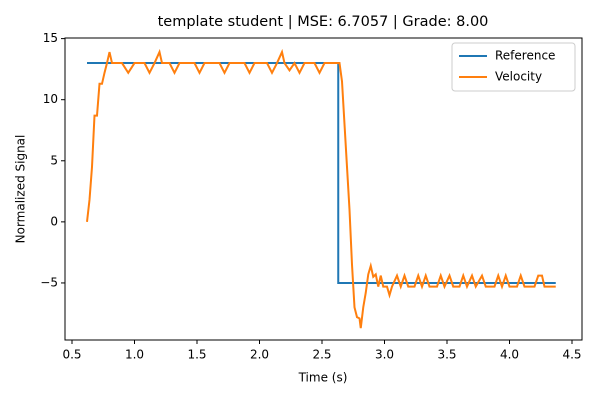 The height and width of the screenshot is (400, 600). What do you see at coordinates (196, 355) in the screenshot?
I see `x-tick-label: 1.5` at bounding box center [196, 355].